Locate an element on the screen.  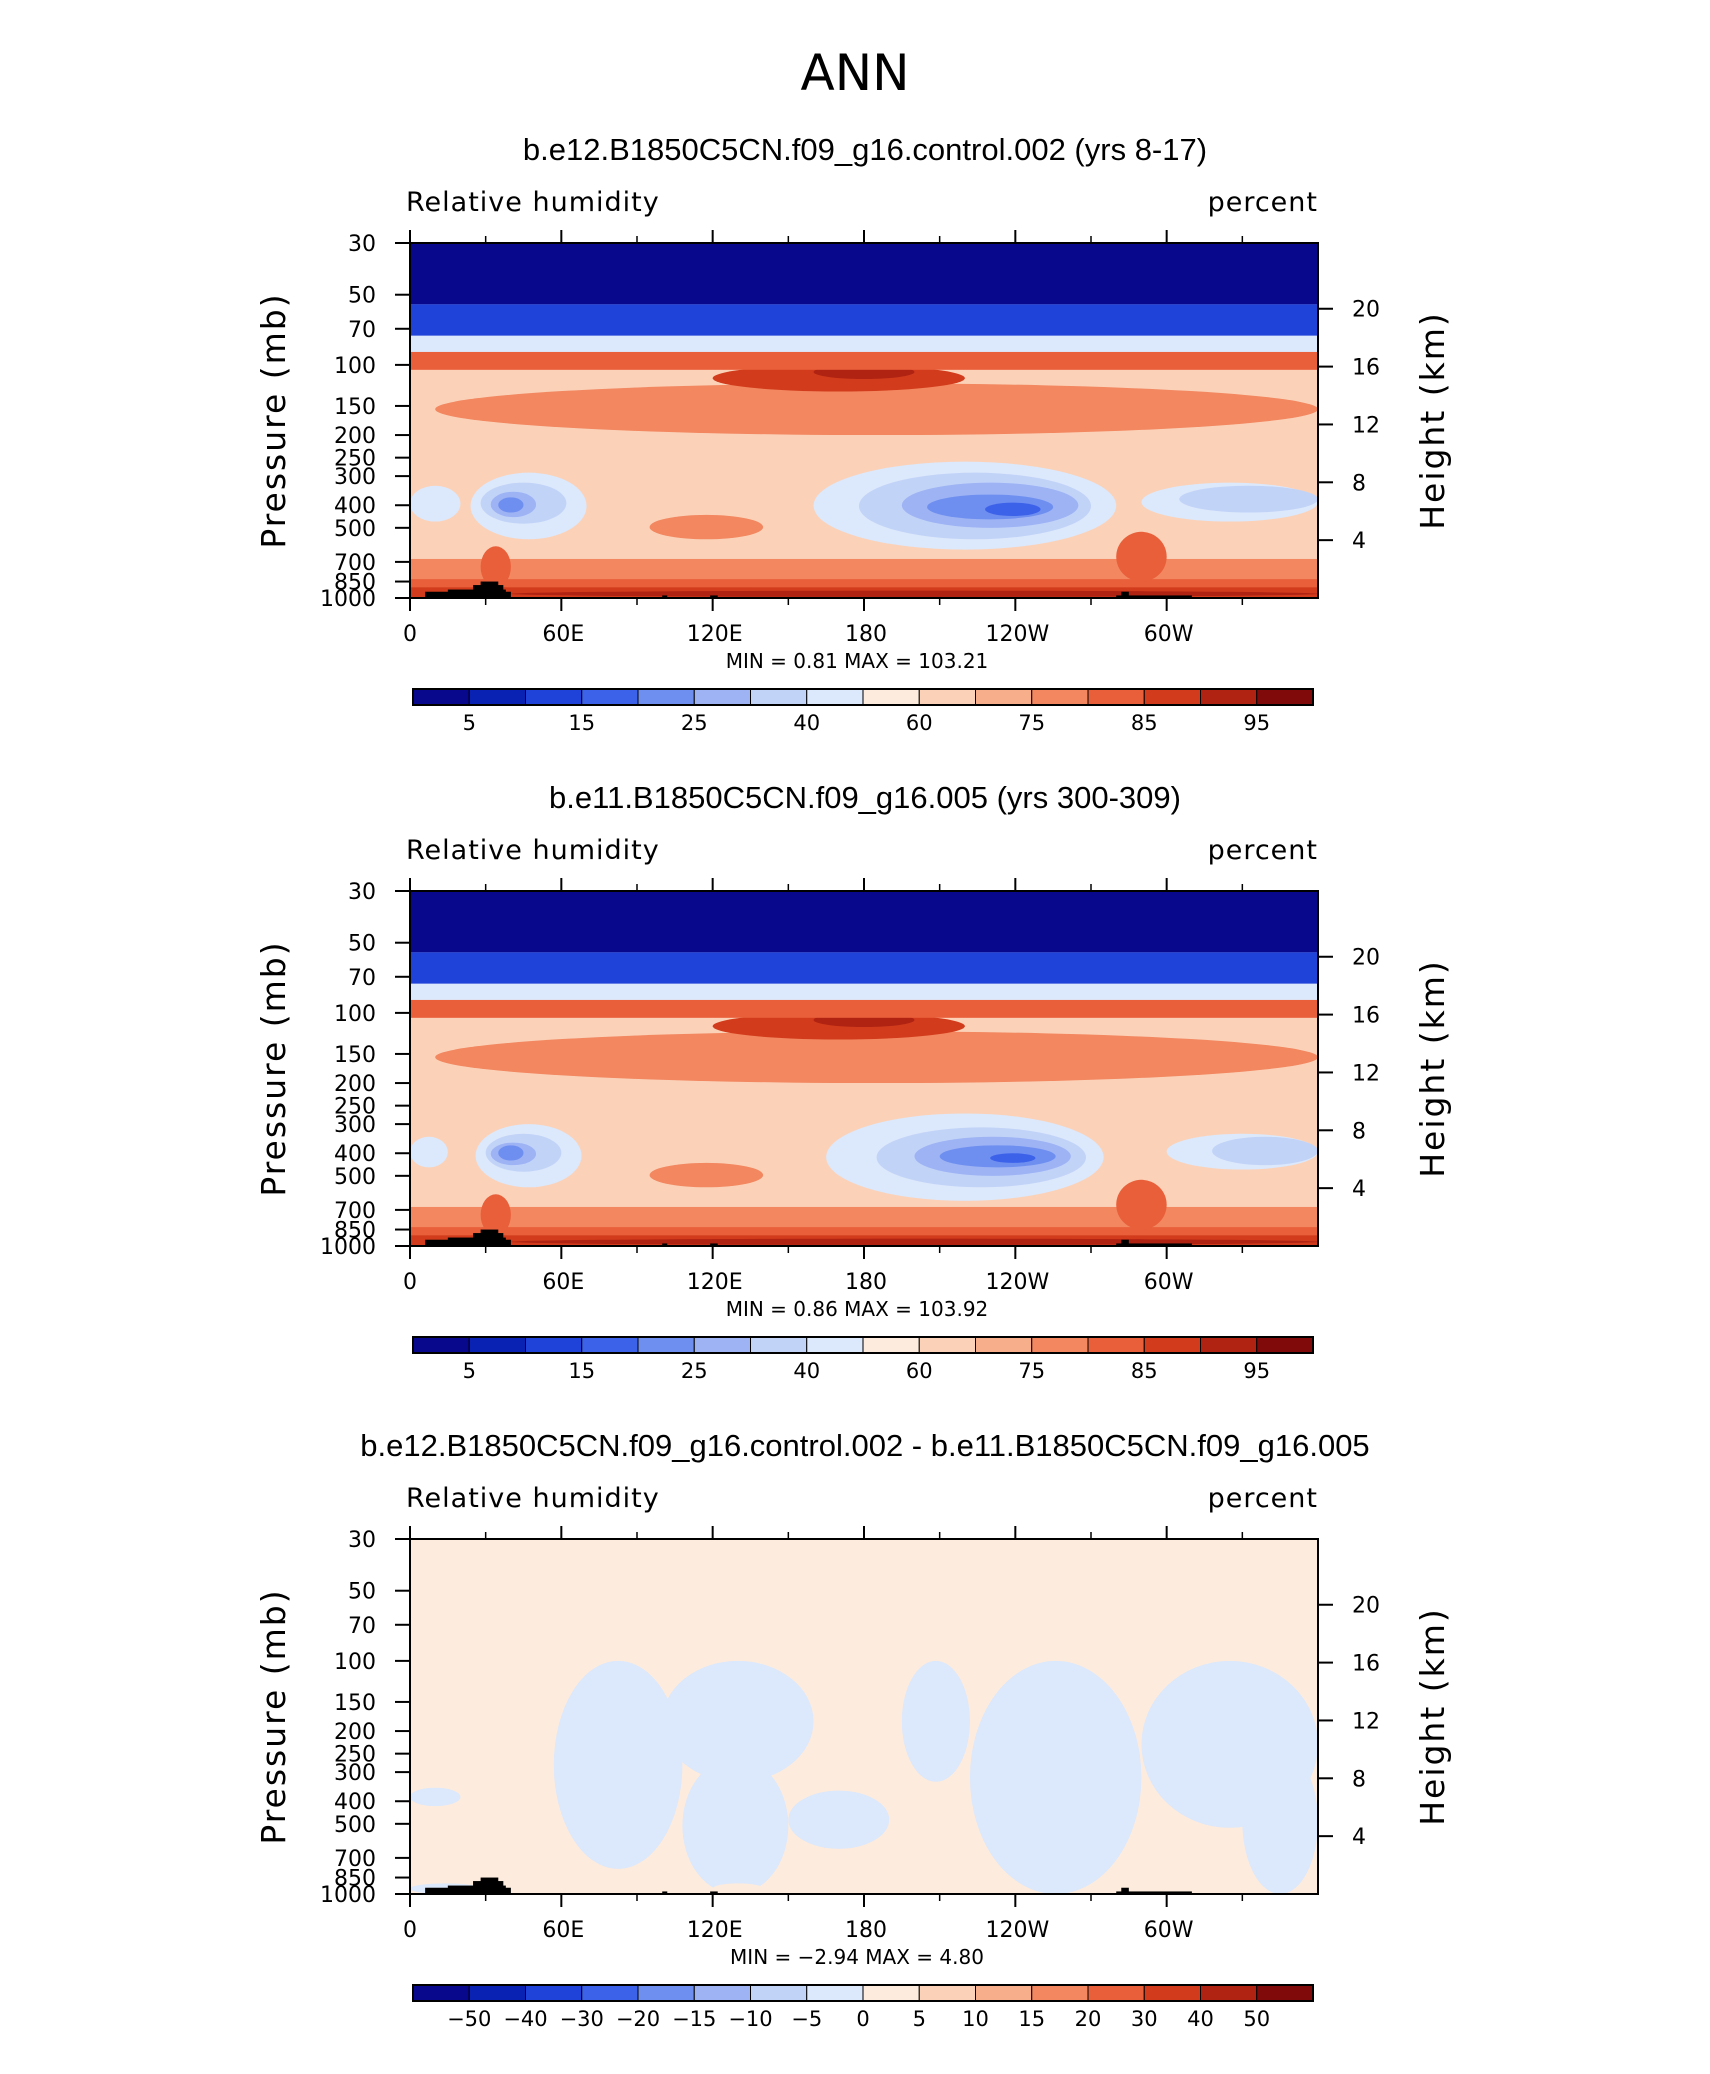
y-tick-label: 400 is located at coordinates (355, 506).